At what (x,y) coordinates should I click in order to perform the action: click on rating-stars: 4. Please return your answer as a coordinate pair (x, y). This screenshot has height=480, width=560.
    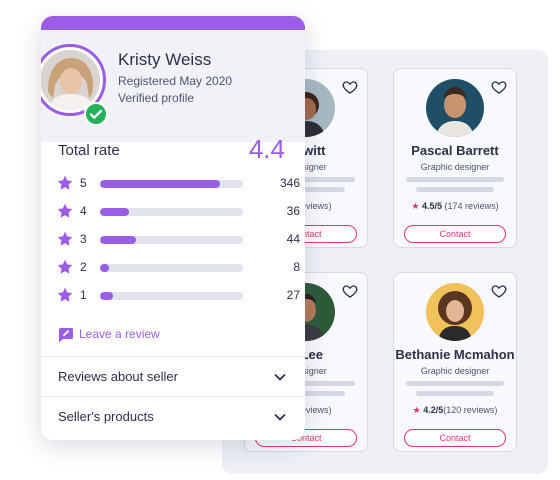
    Looking at the image, I should click on (83, 211).